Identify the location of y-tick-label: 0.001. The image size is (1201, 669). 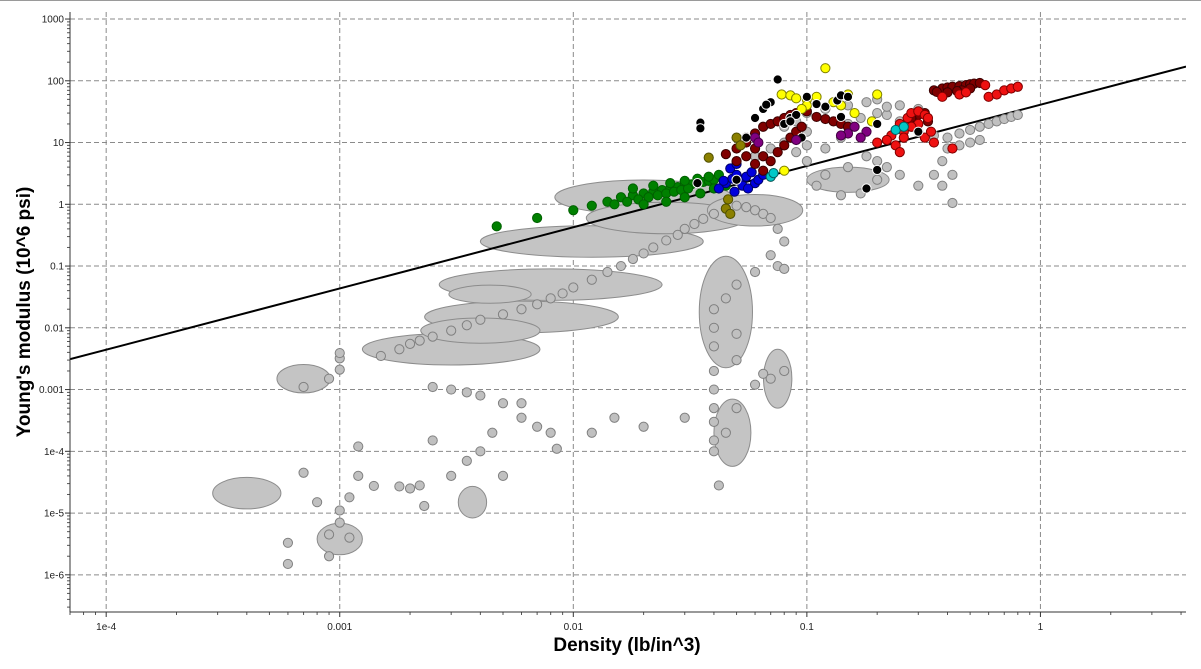
(51, 390).